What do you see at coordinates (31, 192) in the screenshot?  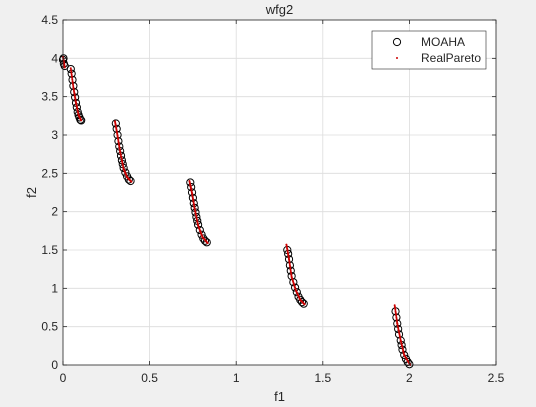 I see `y-axis-label: f2` at bounding box center [31, 192].